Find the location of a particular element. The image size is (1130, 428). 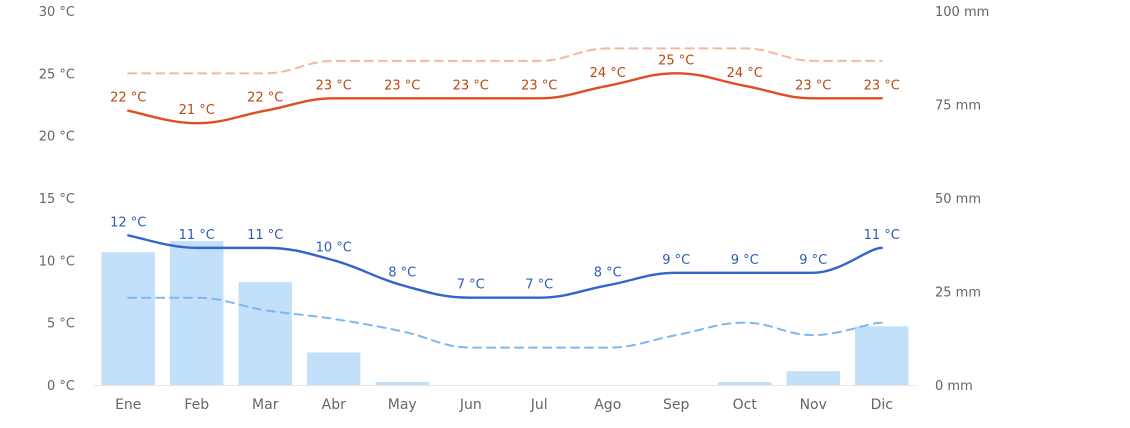

x-tick-label: Mar is located at coordinates (265, 405).